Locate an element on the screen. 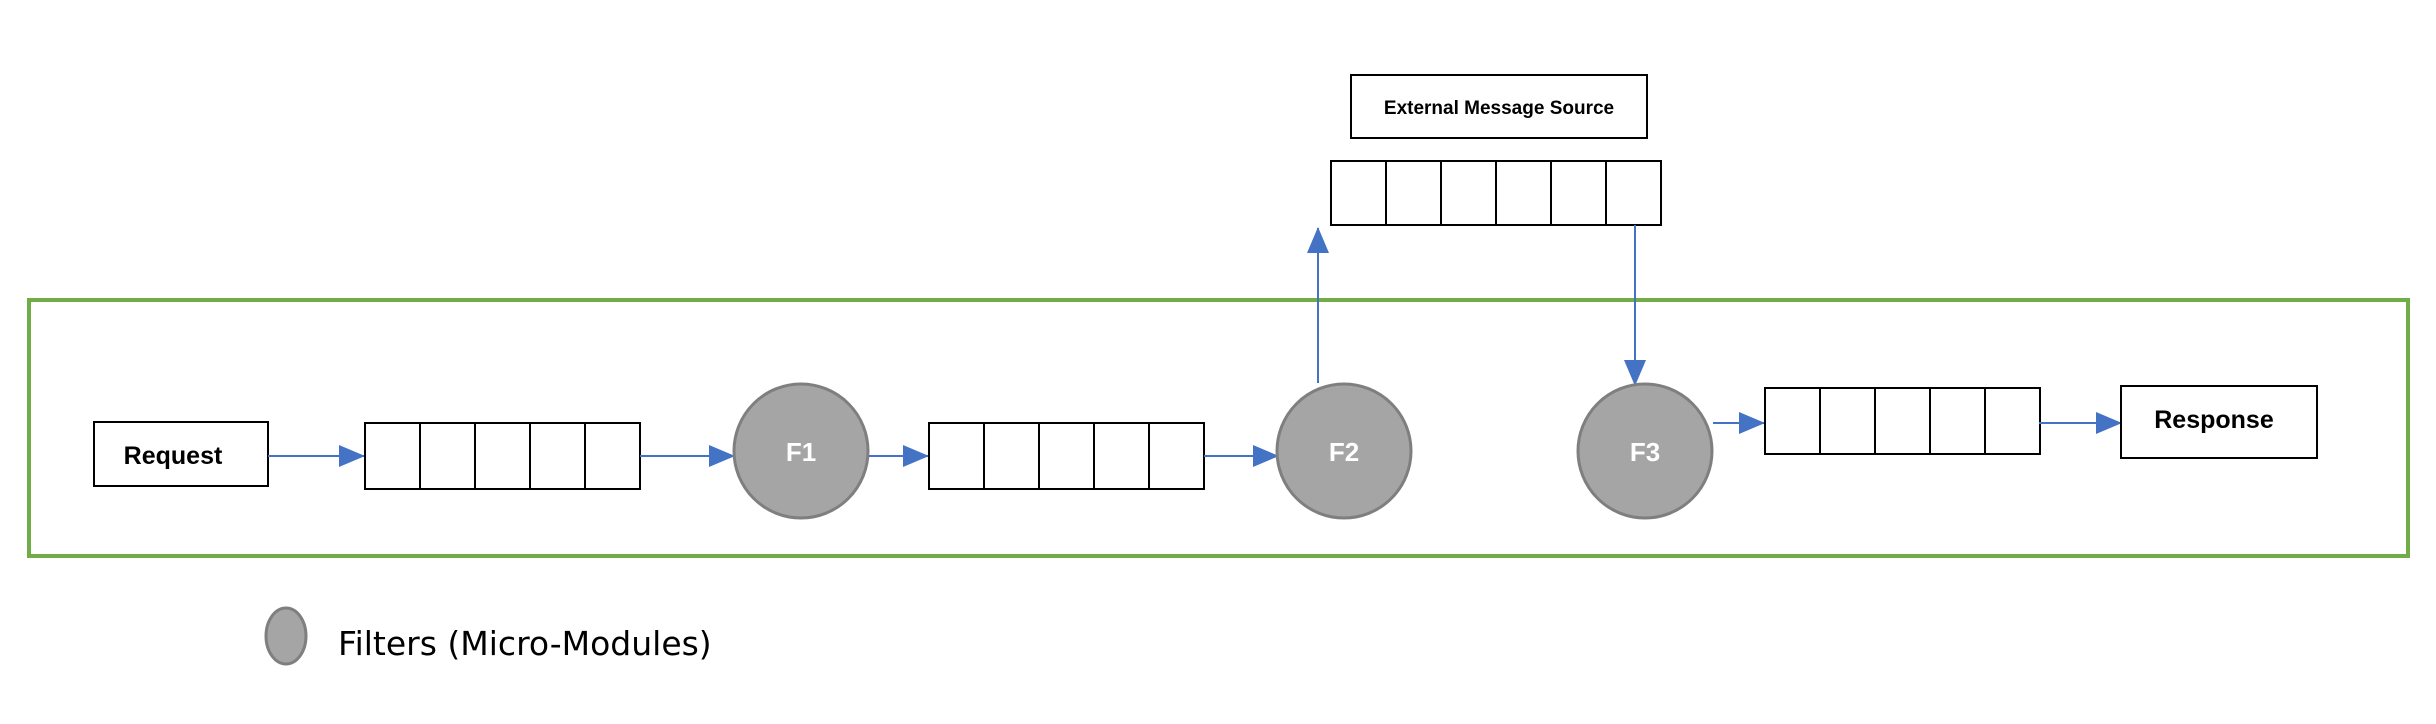  legend: Filters (Micro-Modules) is located at coordinates (488, 636).